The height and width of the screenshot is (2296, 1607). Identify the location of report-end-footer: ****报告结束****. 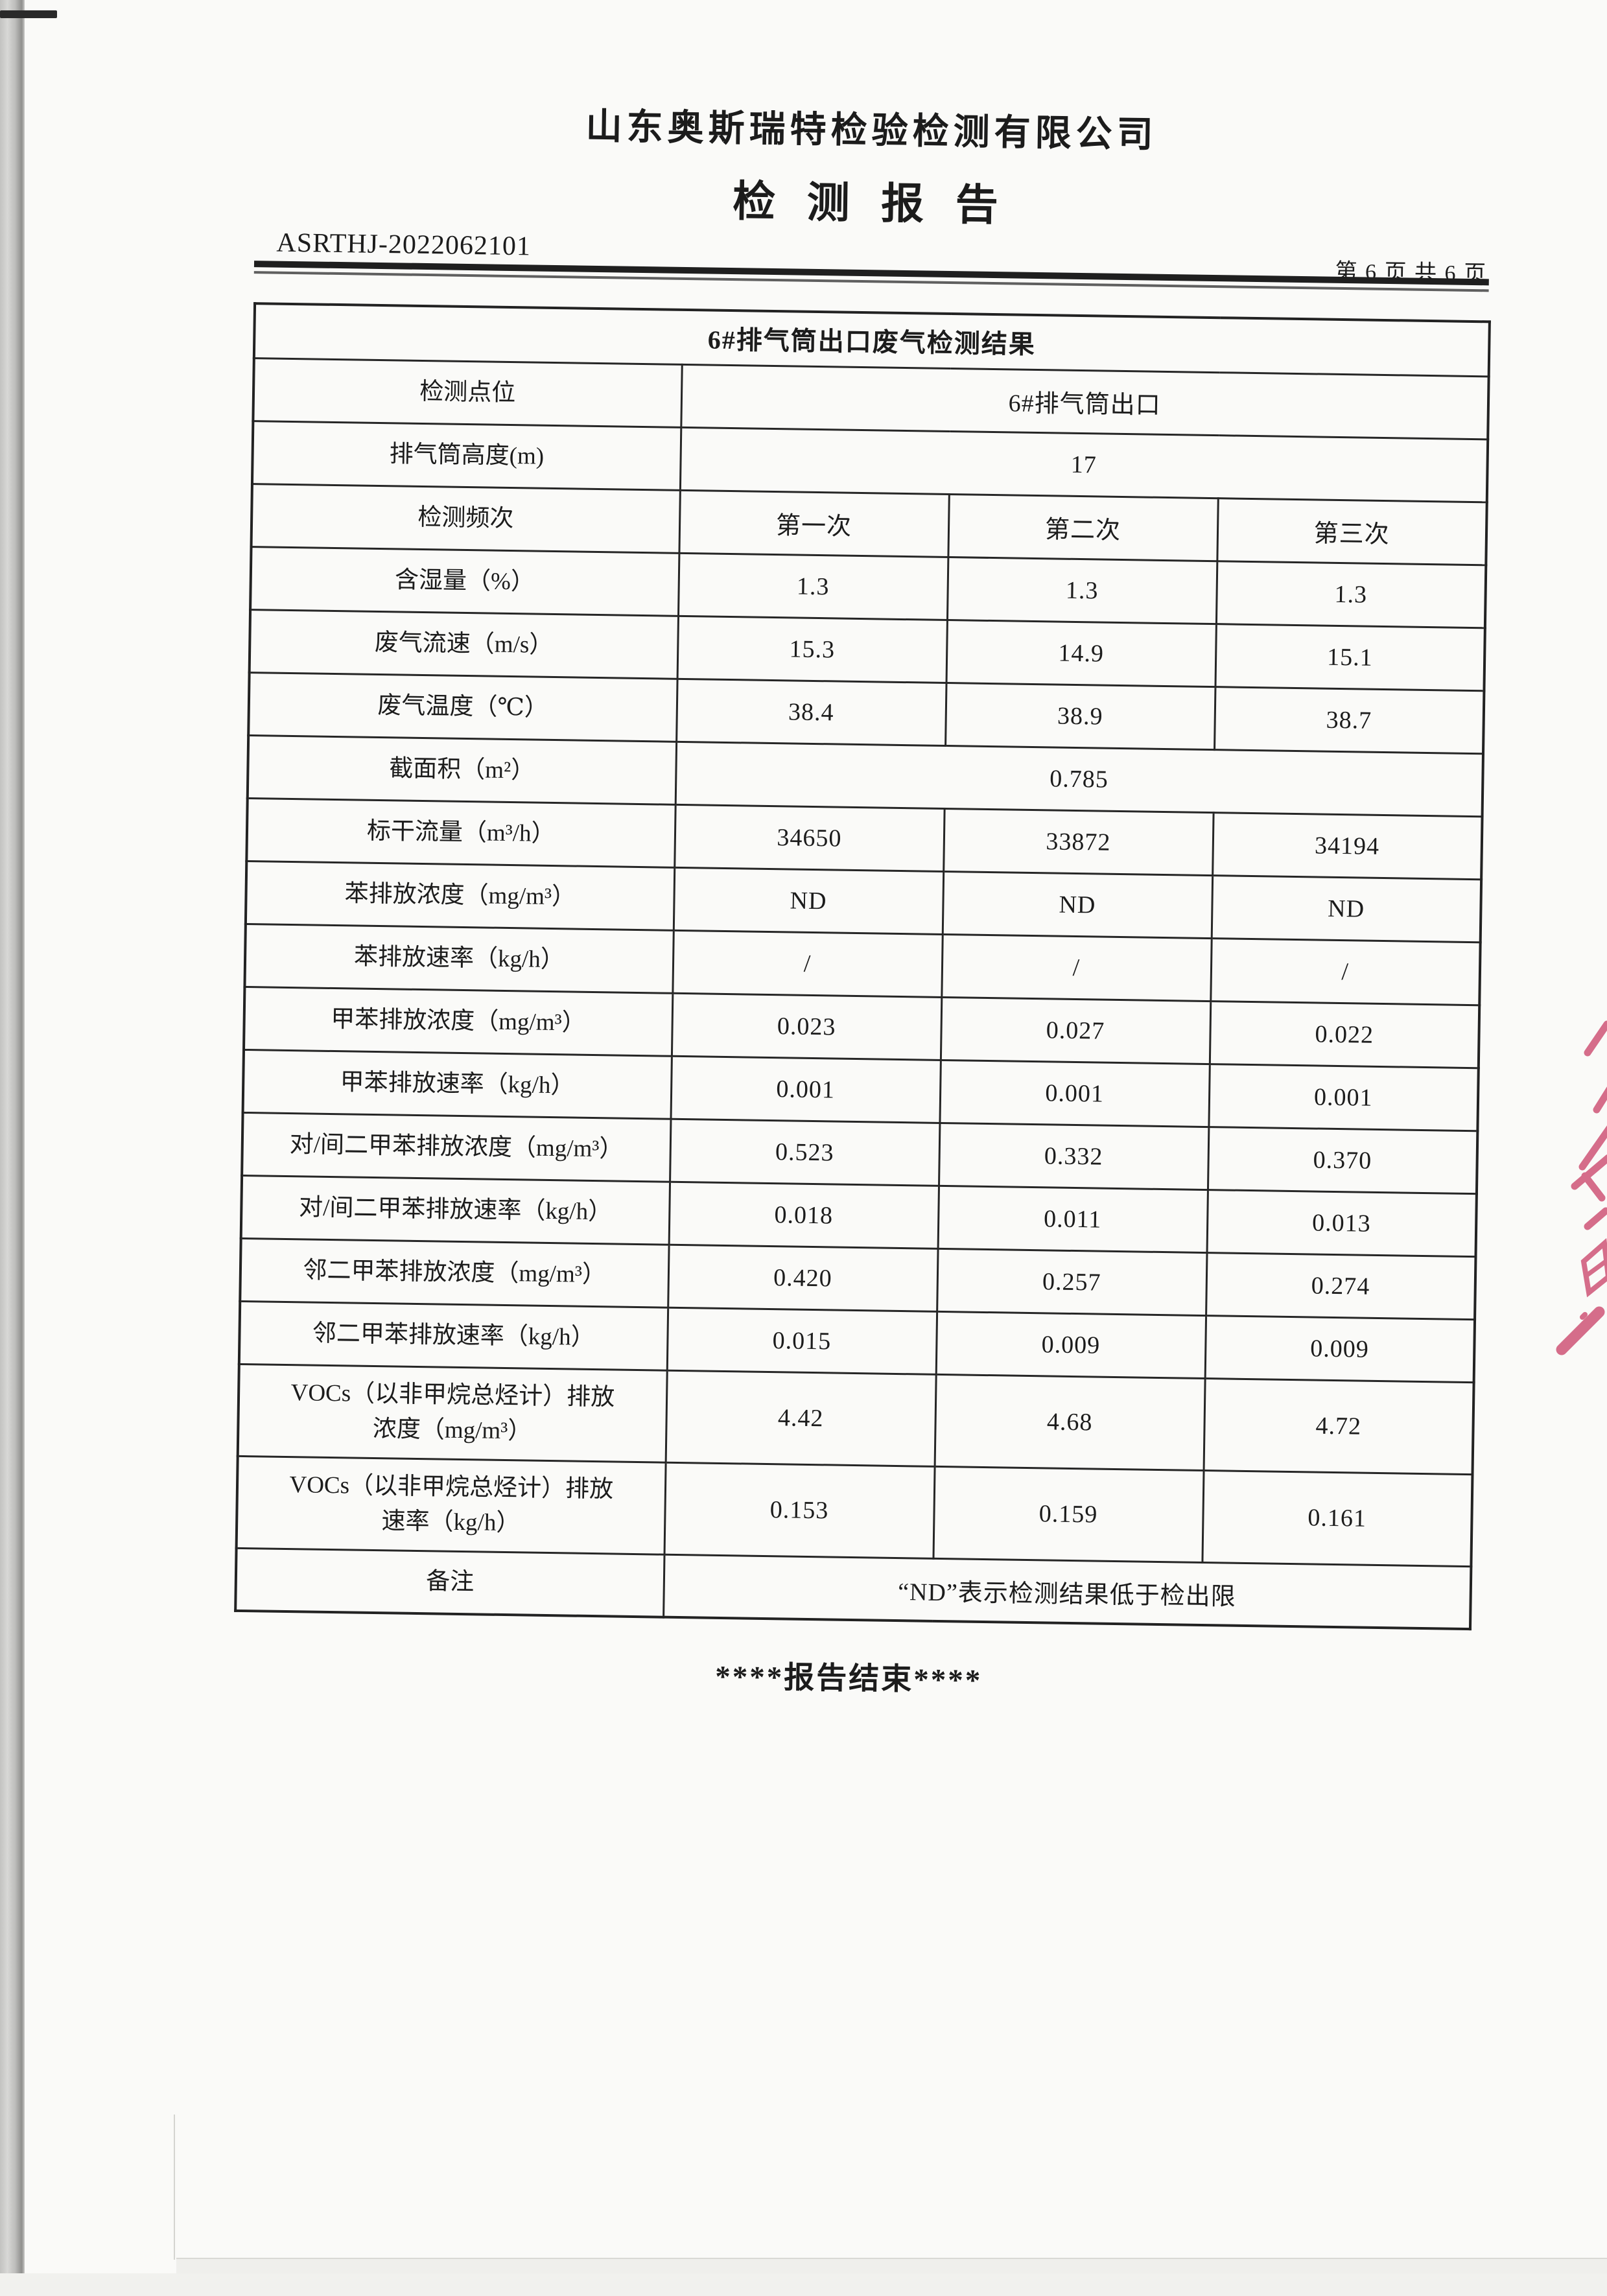
(849, 1679).